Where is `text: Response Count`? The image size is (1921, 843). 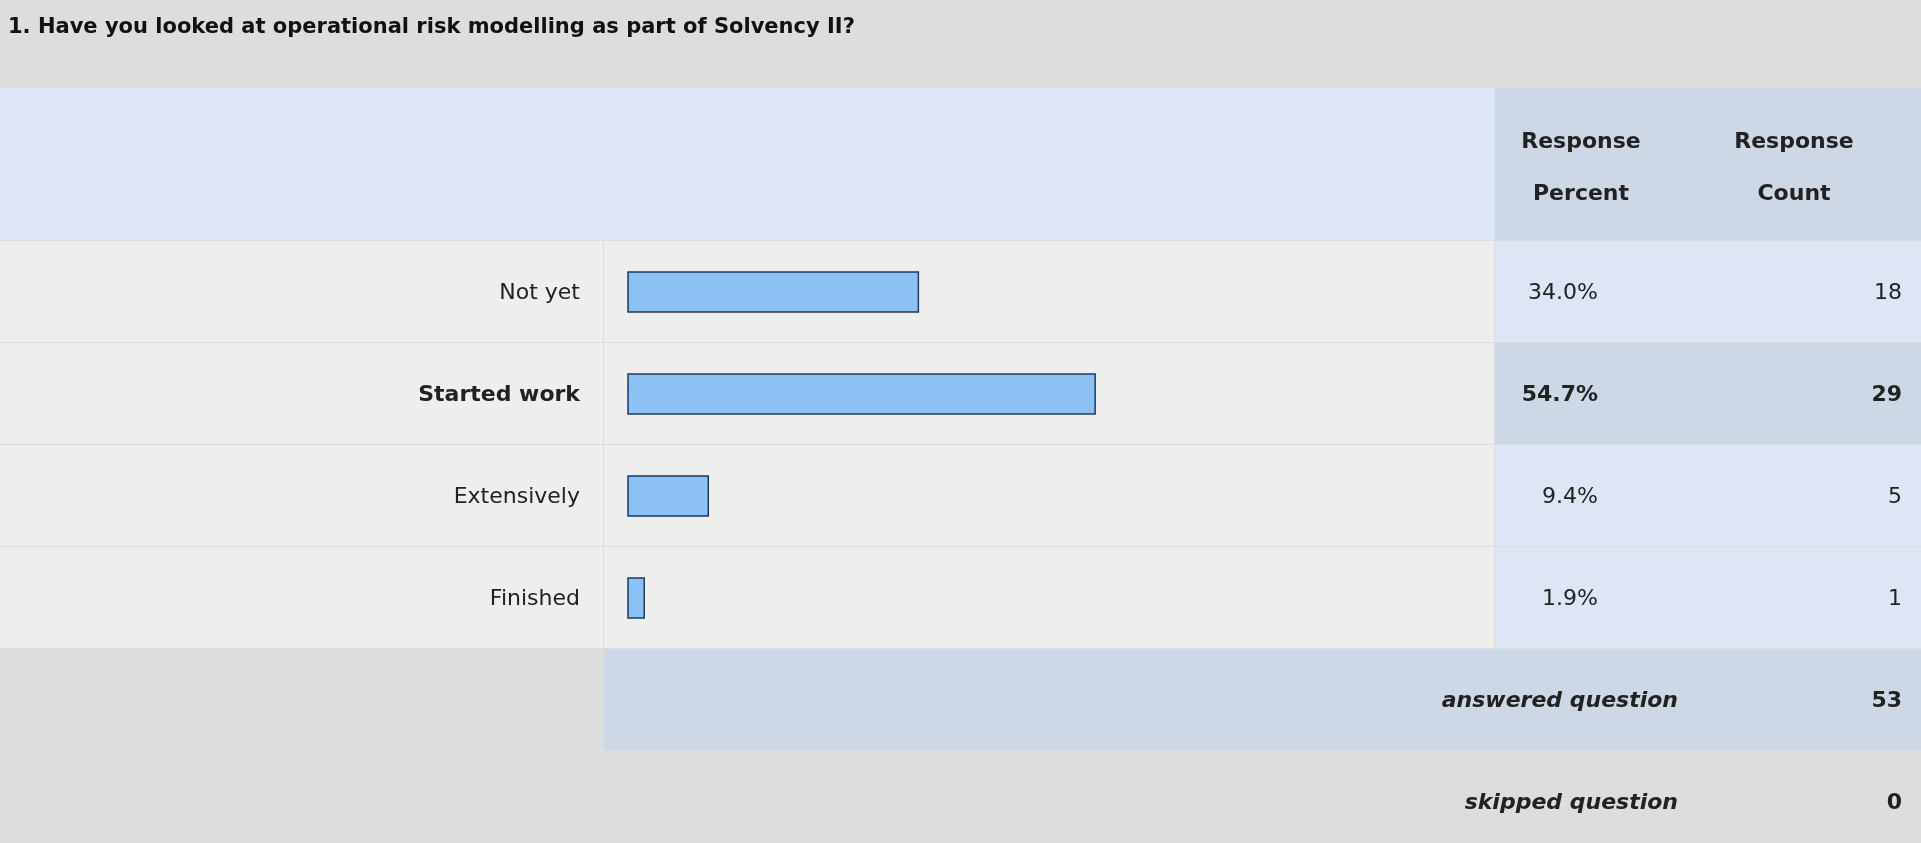
text: Response Count is located at coordinates (1794, 166).